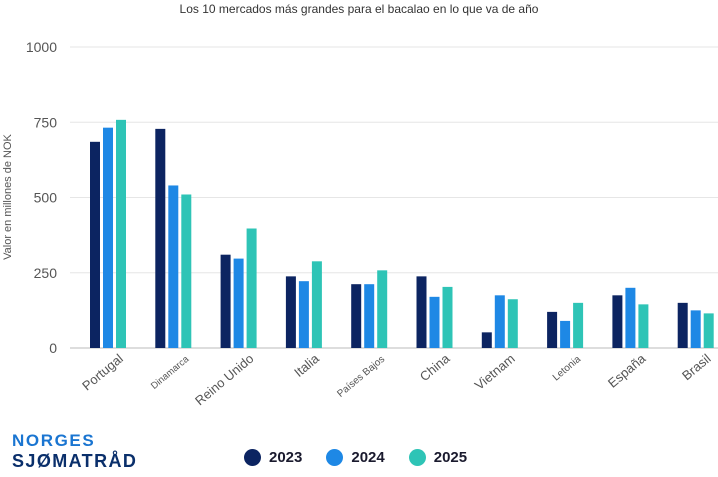 The image size is (718, 477). Describe the element at coordinates (46, 273) in the screenshot. I see `y-tick-label: 250` at that location.